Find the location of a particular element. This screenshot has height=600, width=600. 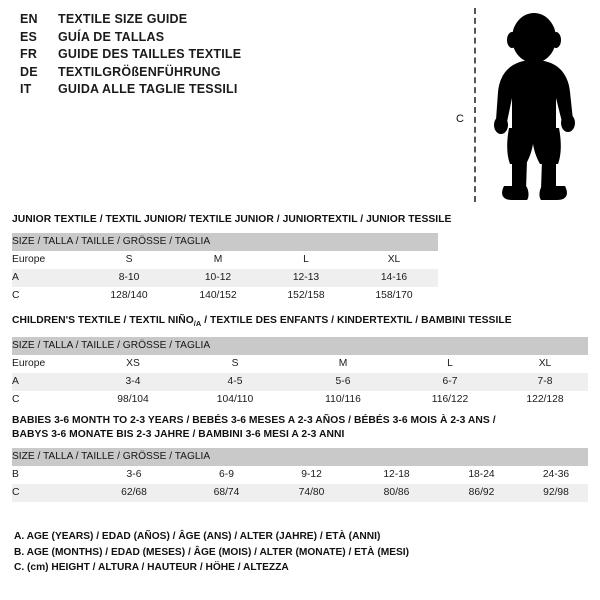

table-cell: 14-16 is located at coordinates (394, 278).